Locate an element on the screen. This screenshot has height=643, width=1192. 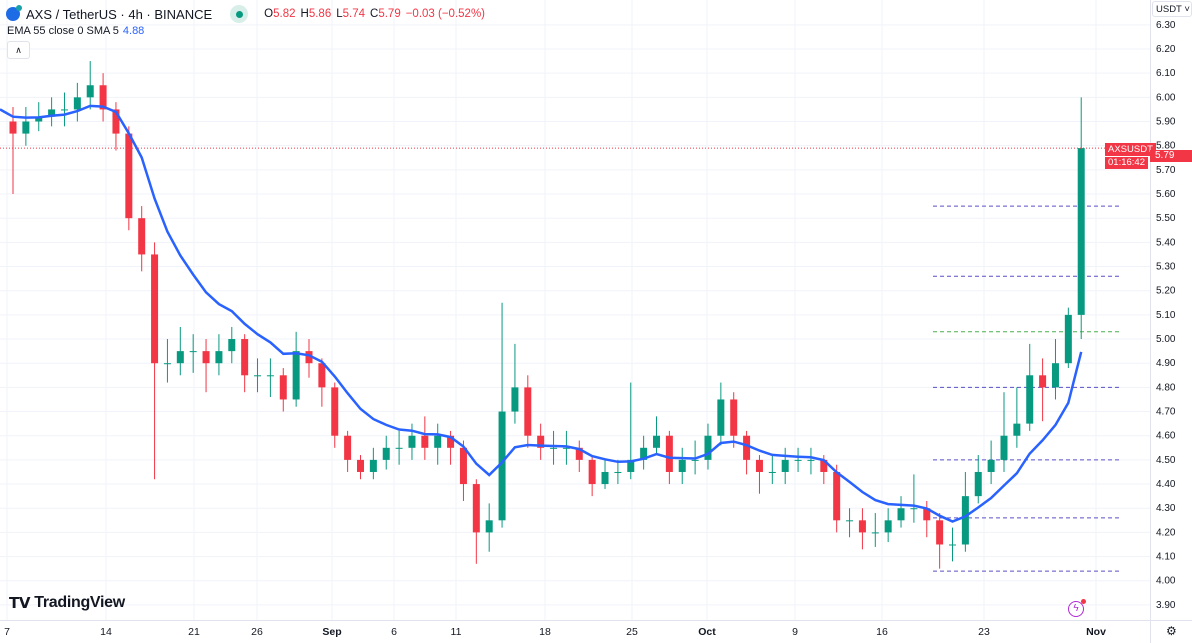
time-tick-label: 16 is located at coordinates (882, 632).